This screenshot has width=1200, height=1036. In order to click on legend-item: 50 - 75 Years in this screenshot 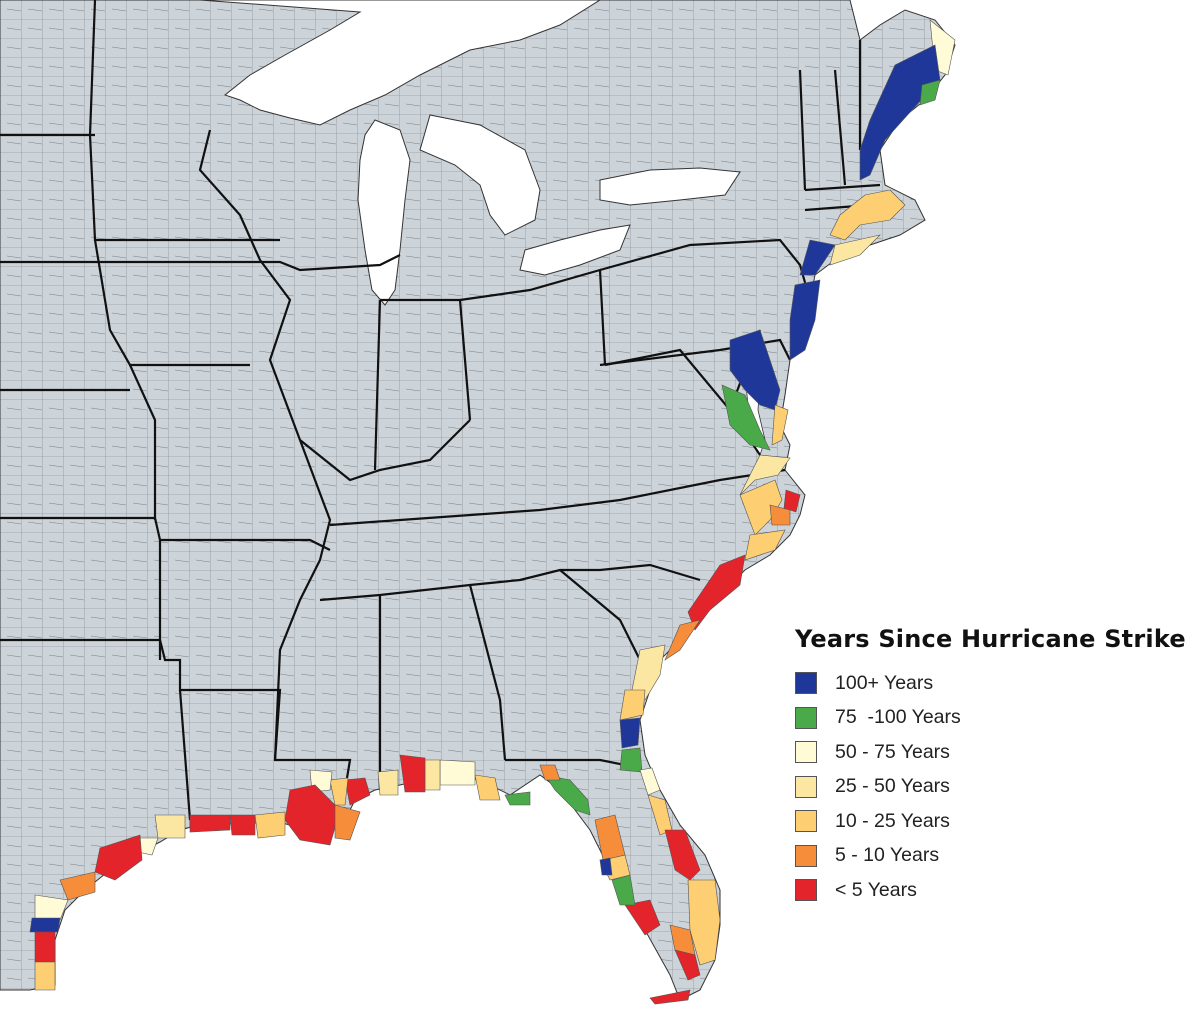, I will do `click(995, 752)`.